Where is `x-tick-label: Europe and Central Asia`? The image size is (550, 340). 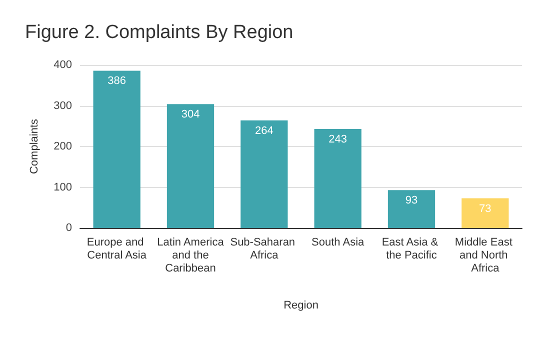 x-tick-label: Europe and Central Asia is located at coordinates (117, 249).